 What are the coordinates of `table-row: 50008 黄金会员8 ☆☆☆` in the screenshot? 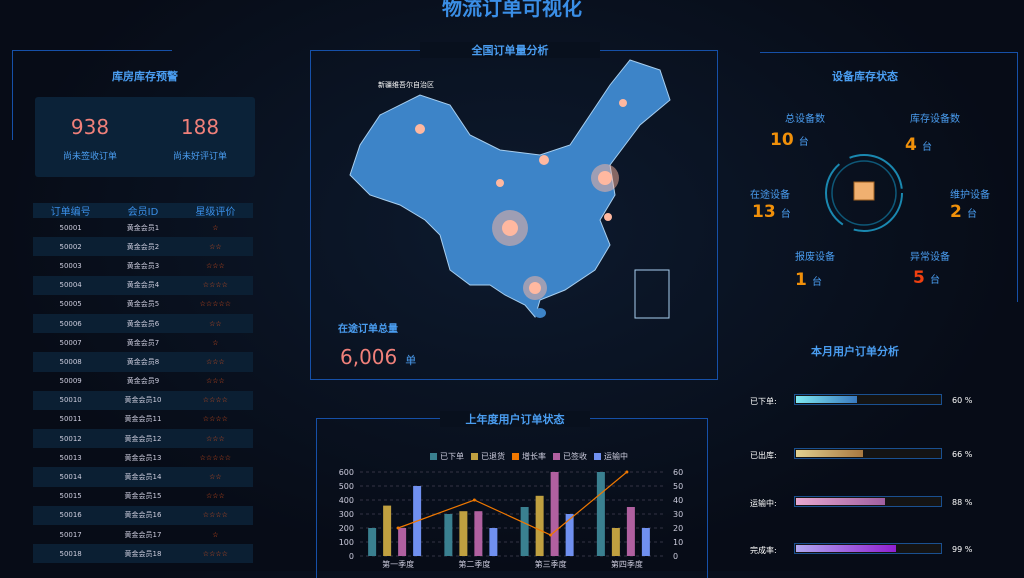 It's located at (143, 362).